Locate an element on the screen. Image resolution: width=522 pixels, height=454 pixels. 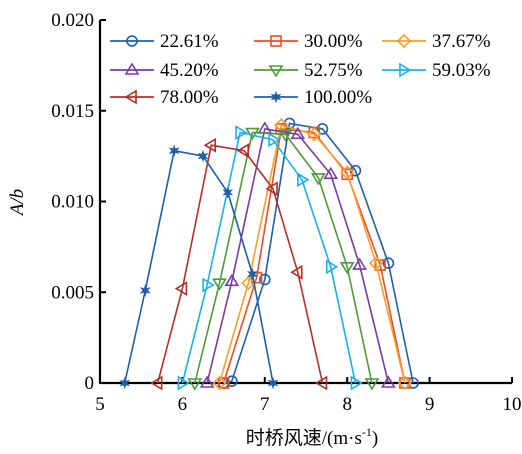
y-axis-title: A/b is located at coordinates (17, 203).